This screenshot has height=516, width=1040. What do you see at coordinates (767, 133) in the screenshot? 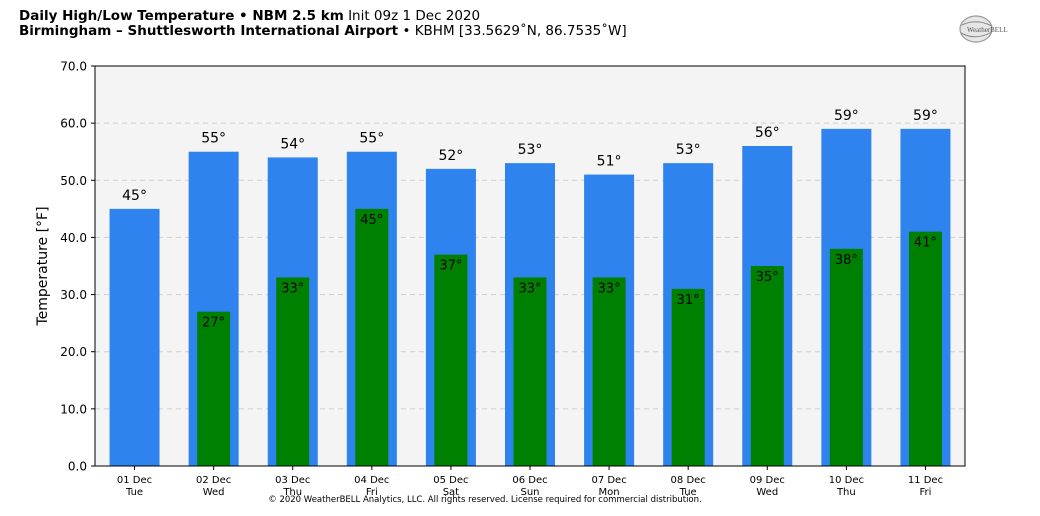
I see `high-temp-label: 56°` at bounding box center [767, 133].